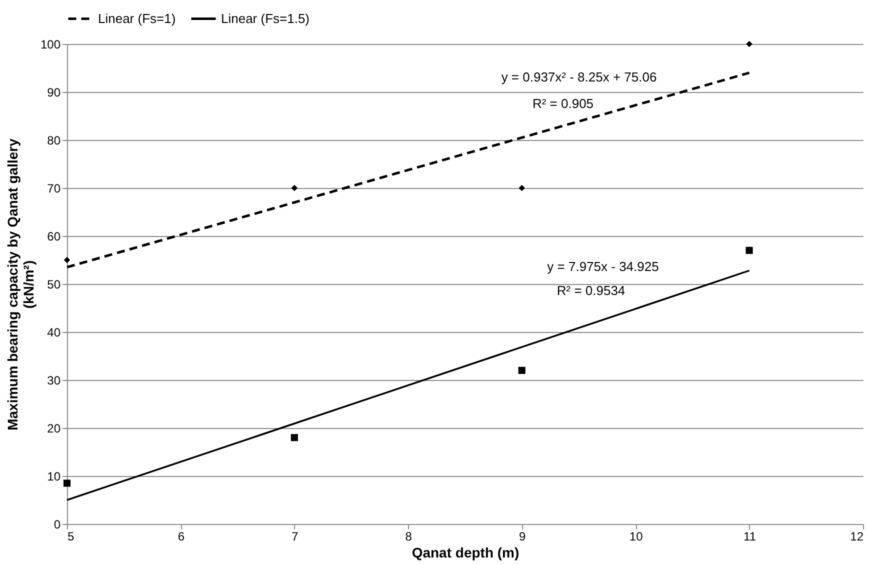 This screenshot has height=565, width=869. What do you see at coordinates (295, 537) in the screenshot?
I see `x-tick-label: 7` at bounding box center [295, 537].